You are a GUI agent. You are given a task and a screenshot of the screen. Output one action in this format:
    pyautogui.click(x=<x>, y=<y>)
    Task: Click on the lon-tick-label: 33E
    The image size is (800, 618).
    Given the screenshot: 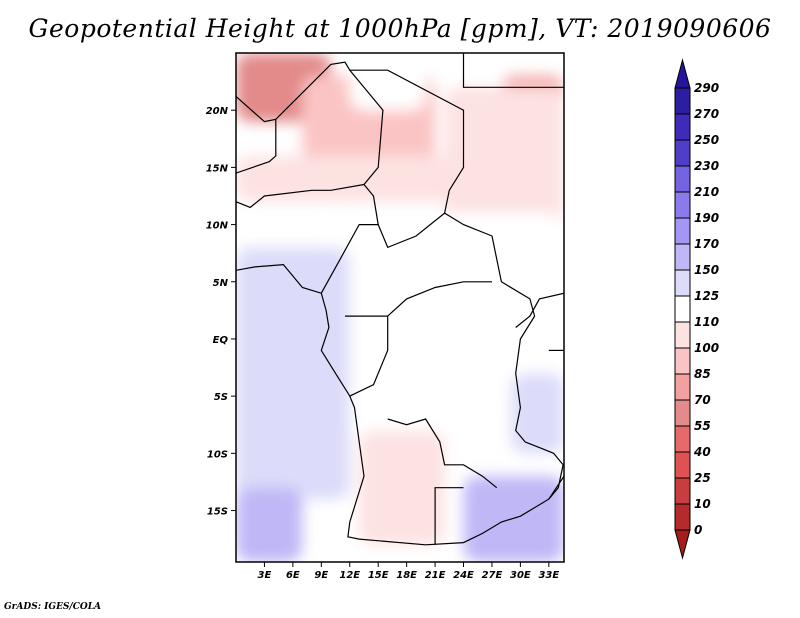 What is the action you would take?
    pyautogui.click(x=548, y=575)
    